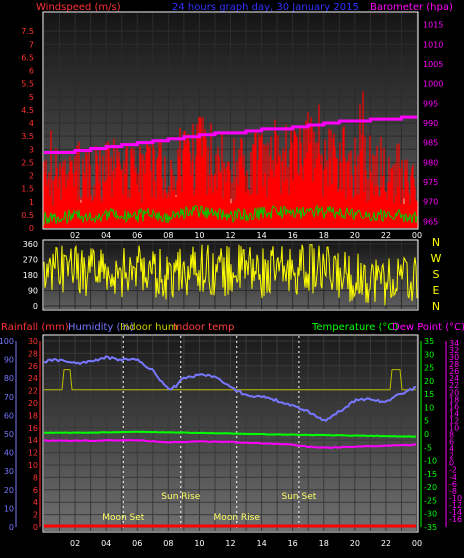 The width and height of the screenshot is (464, 558). What do you see at coordinates (33, 415) in the screenshot?
I see `rain-tick-label: 18` at bounding box center [33, 415].